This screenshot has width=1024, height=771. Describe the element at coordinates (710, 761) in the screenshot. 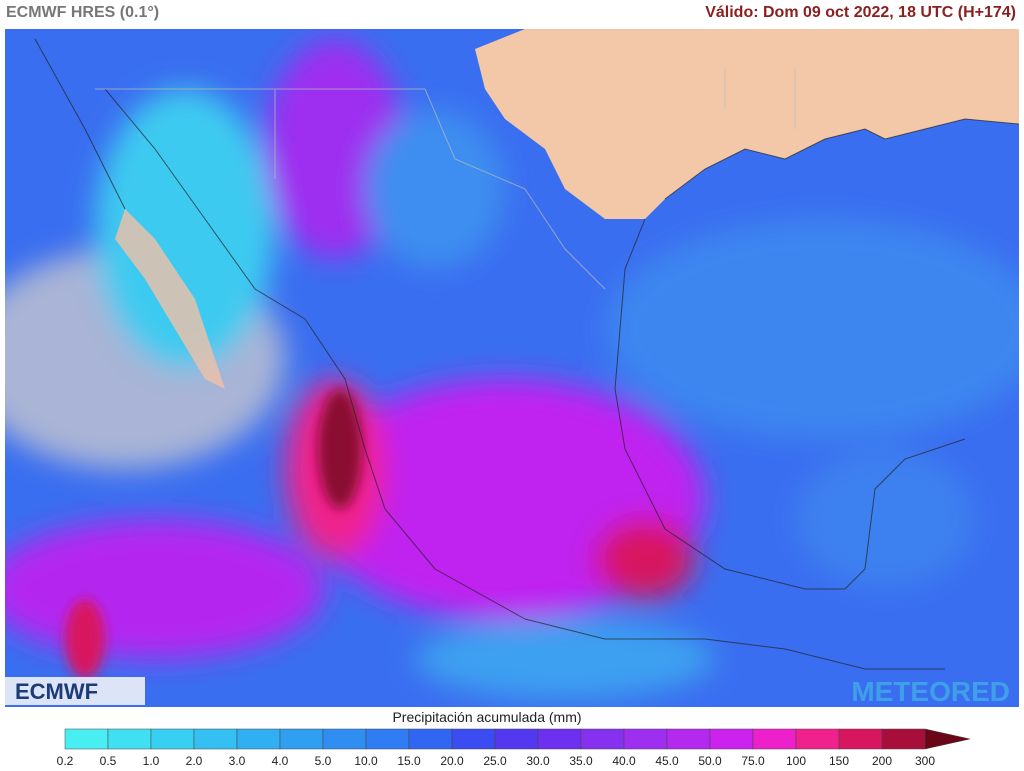

I see `colorbar-tick-label: 50.0` at that location.